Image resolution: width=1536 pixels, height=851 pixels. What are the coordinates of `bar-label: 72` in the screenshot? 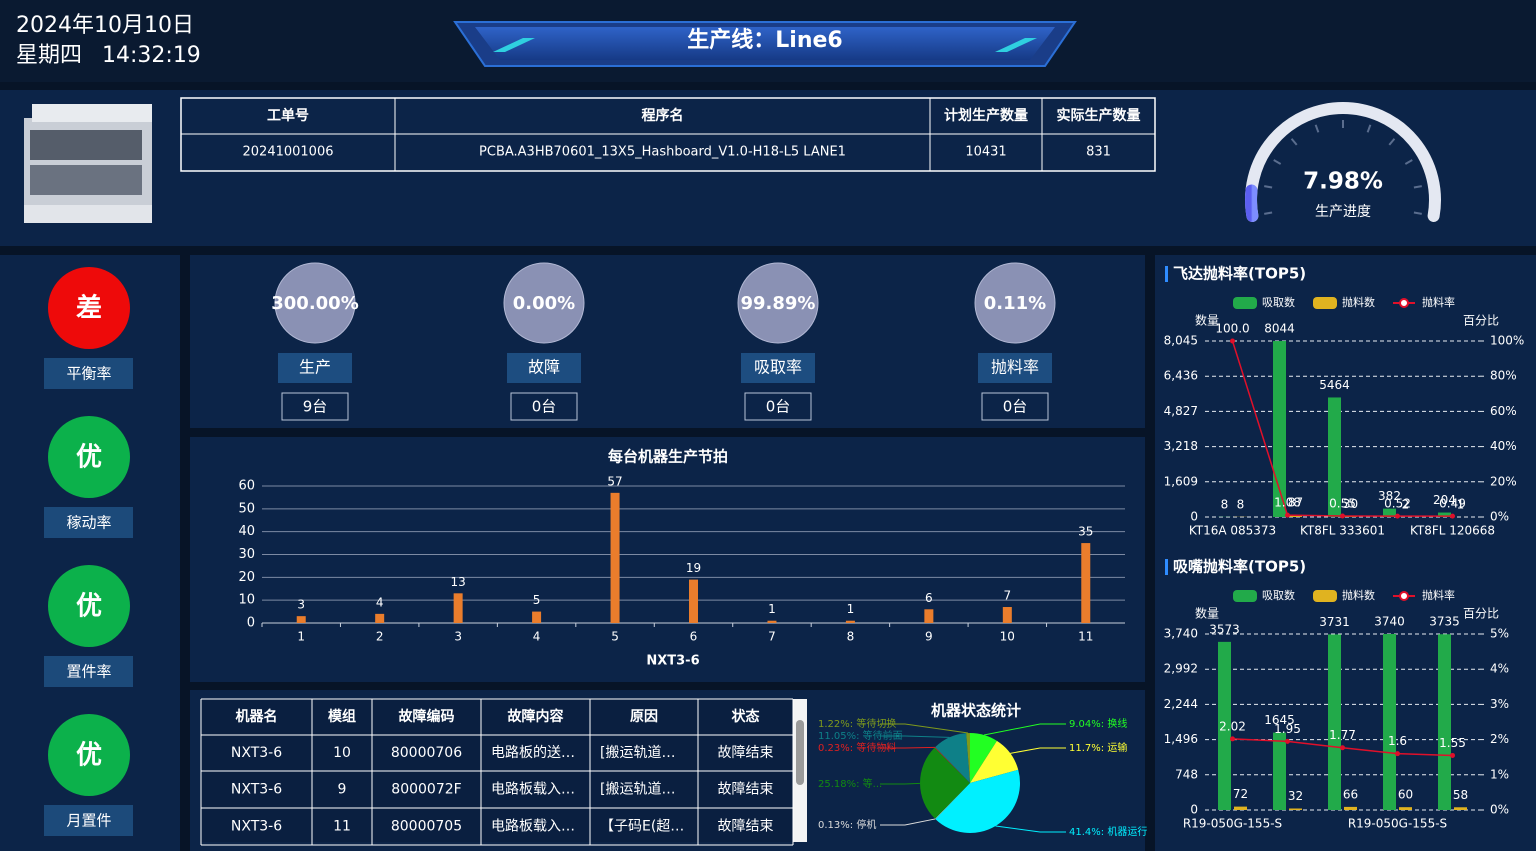 It's located at (1240, 794).